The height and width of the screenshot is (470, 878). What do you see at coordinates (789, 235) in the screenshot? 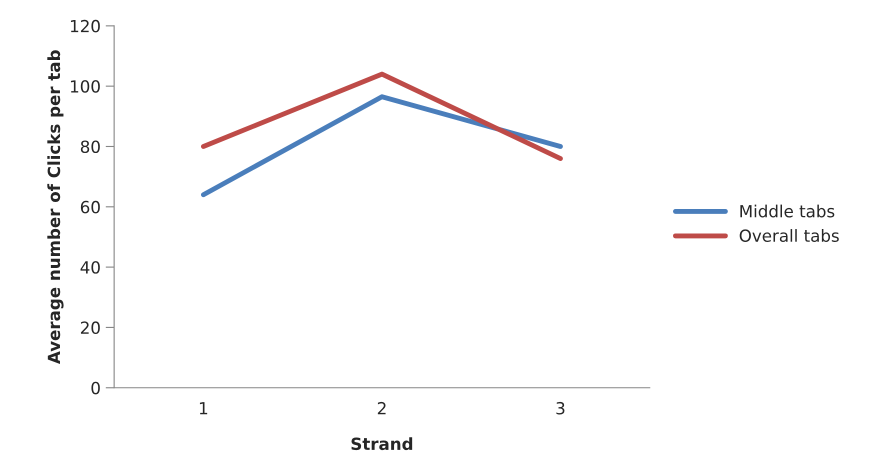
I see `legend-label: Overall tabs` at bounding box center [789, 235].